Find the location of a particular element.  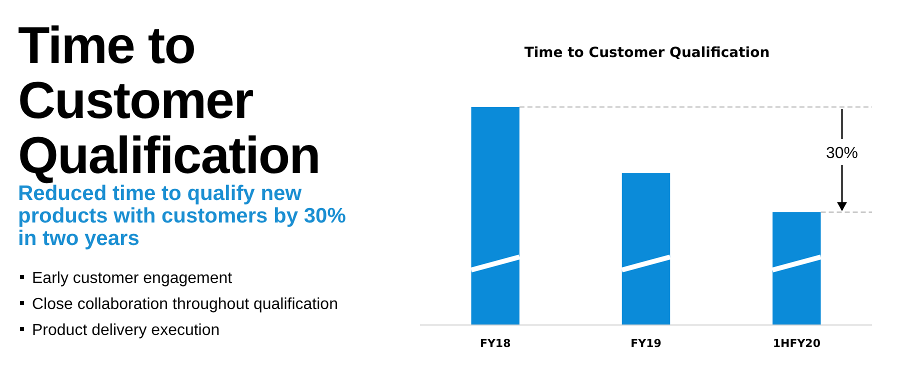

text: Close collaboration throughout qualification is located at coordinates (185, 304).